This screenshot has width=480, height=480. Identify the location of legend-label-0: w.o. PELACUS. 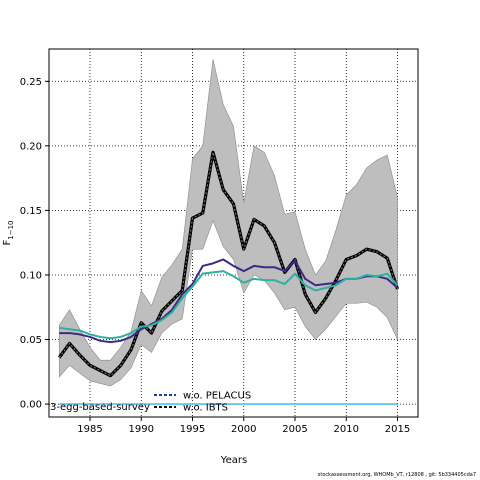
(217, 396).